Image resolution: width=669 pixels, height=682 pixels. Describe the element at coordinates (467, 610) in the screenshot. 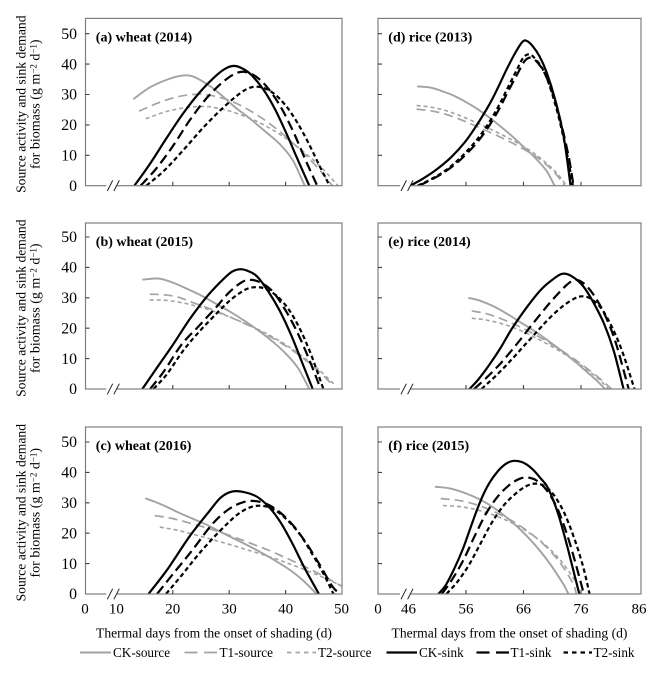

I see `svg-text: 56` at that location.